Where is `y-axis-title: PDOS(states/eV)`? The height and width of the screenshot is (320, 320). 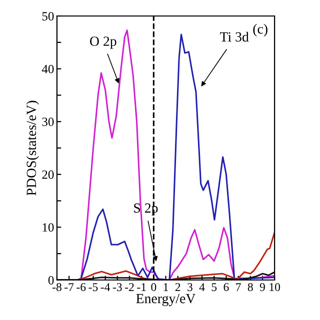 y-axis-title: PDOS(states/eV) is located at coordinates (32, 148).